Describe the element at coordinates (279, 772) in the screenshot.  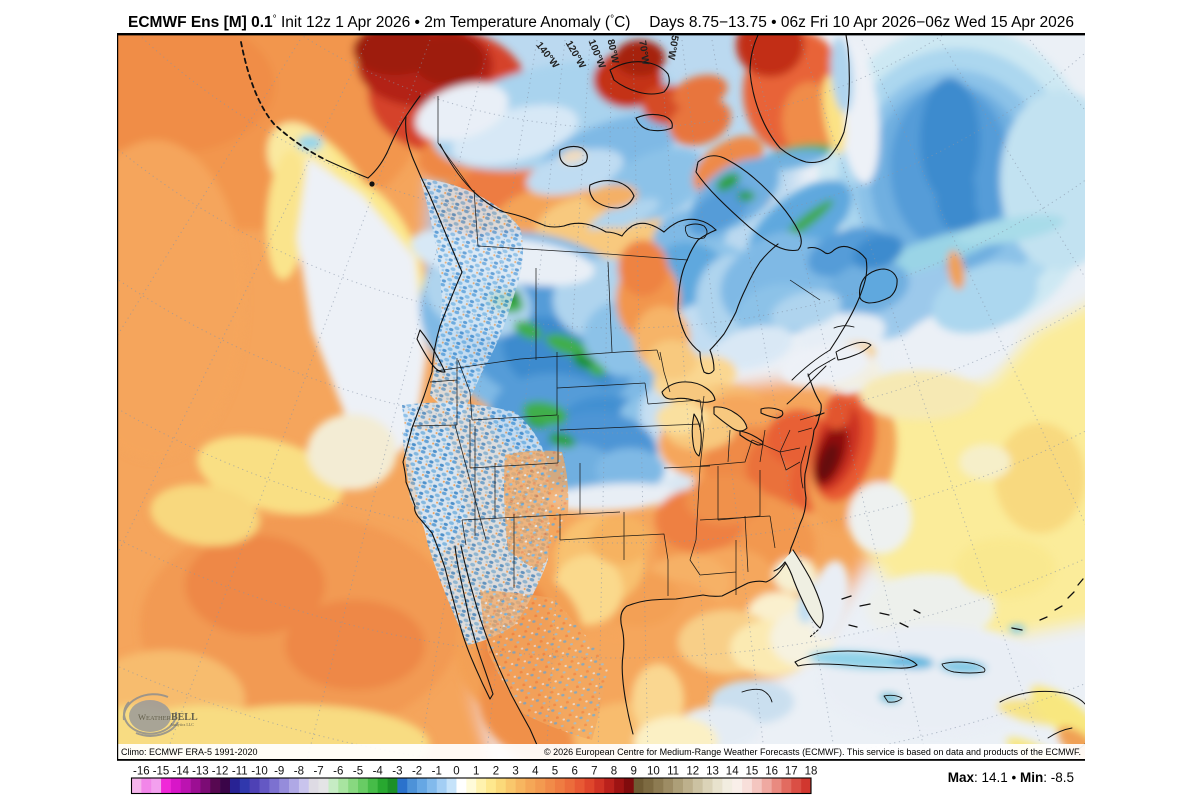
I see `svg-text: -9` at that location.